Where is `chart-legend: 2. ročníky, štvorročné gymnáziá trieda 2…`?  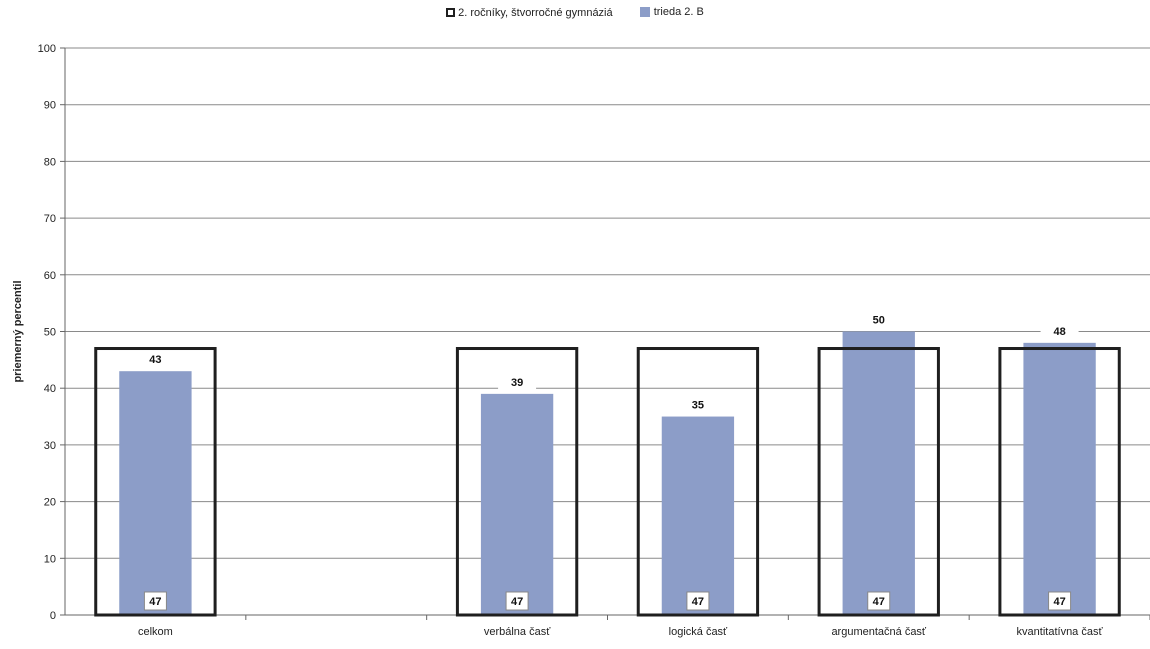
chart-legend: 2. ročníky, štvorročné gymnáziá trieda 2… is located at coordinates (575, 13).